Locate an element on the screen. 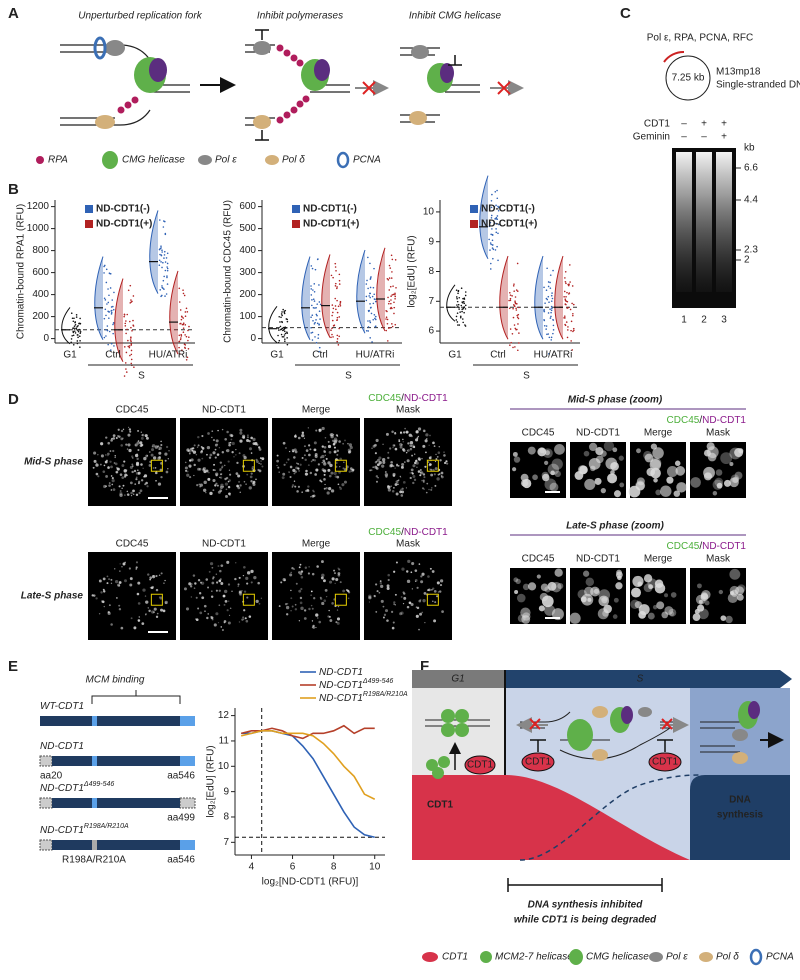  markers: 6.64.42.32 is located at coordinates (747, 214).